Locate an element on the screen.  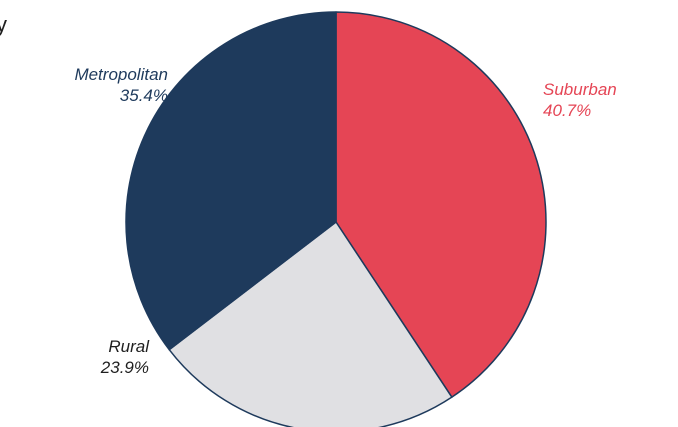
slice-value-metropolitan: 35.4% is located at coordinates (144, 95).